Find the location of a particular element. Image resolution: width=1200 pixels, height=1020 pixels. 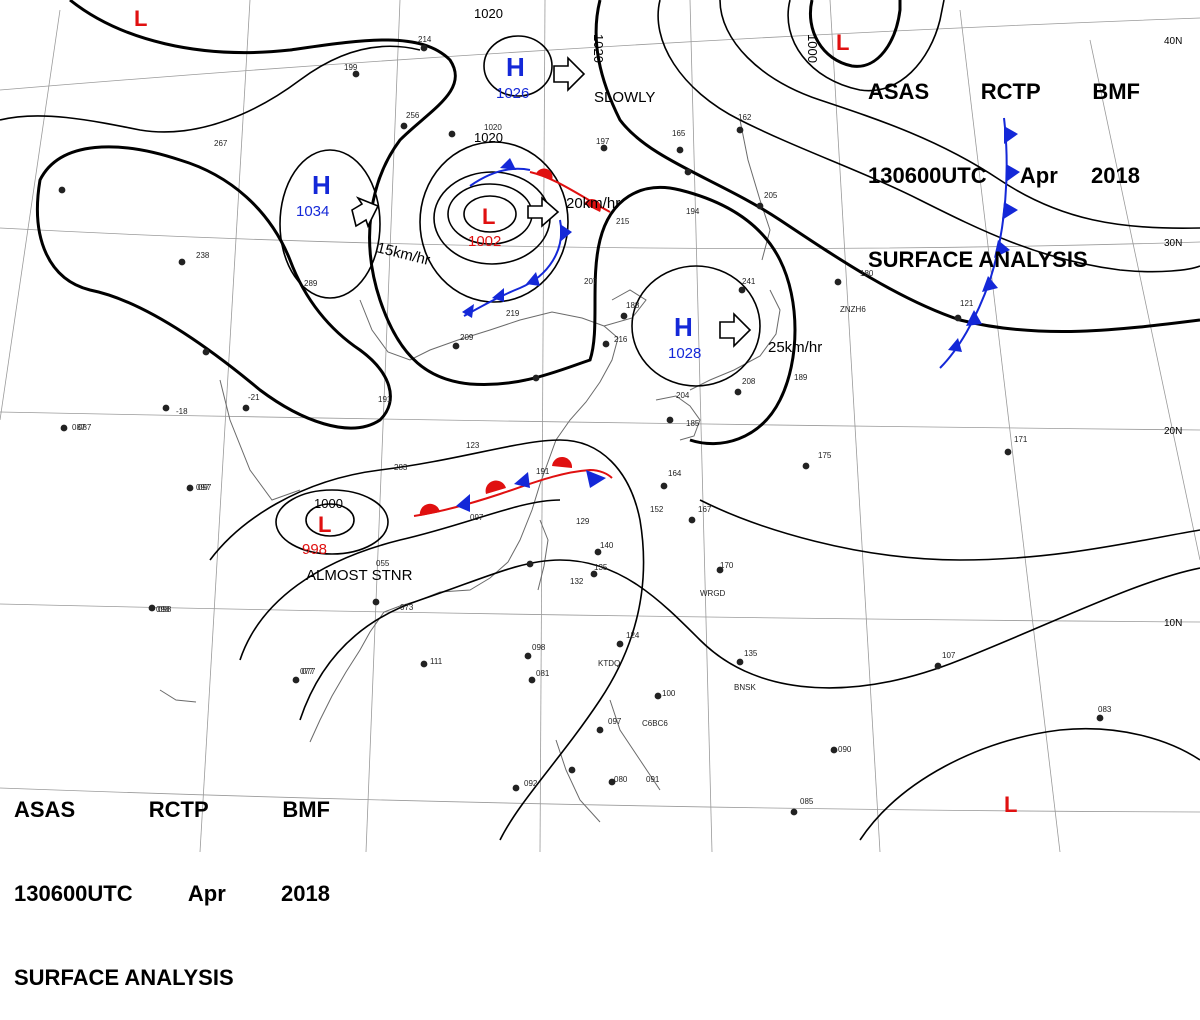

low-center-pressure: 1002 is located at coordinates (484, 241).